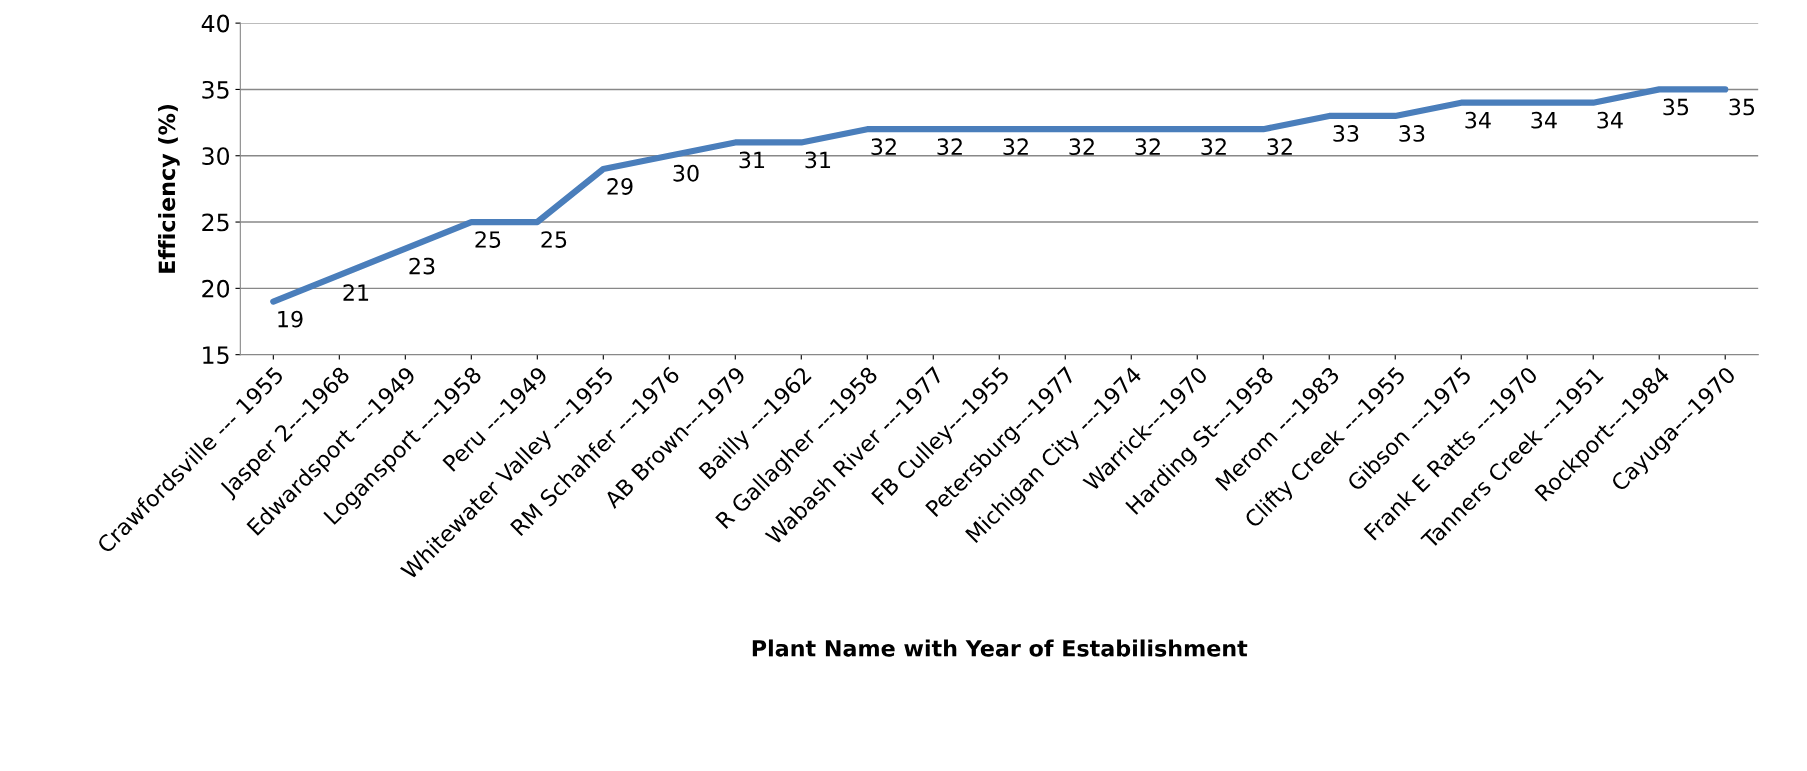 This screenshot has width=1807, height=771. What do you see at coordinates (620, 186) in the screenshot?
I see `data-label: 29` at bounding box center [620, 186].